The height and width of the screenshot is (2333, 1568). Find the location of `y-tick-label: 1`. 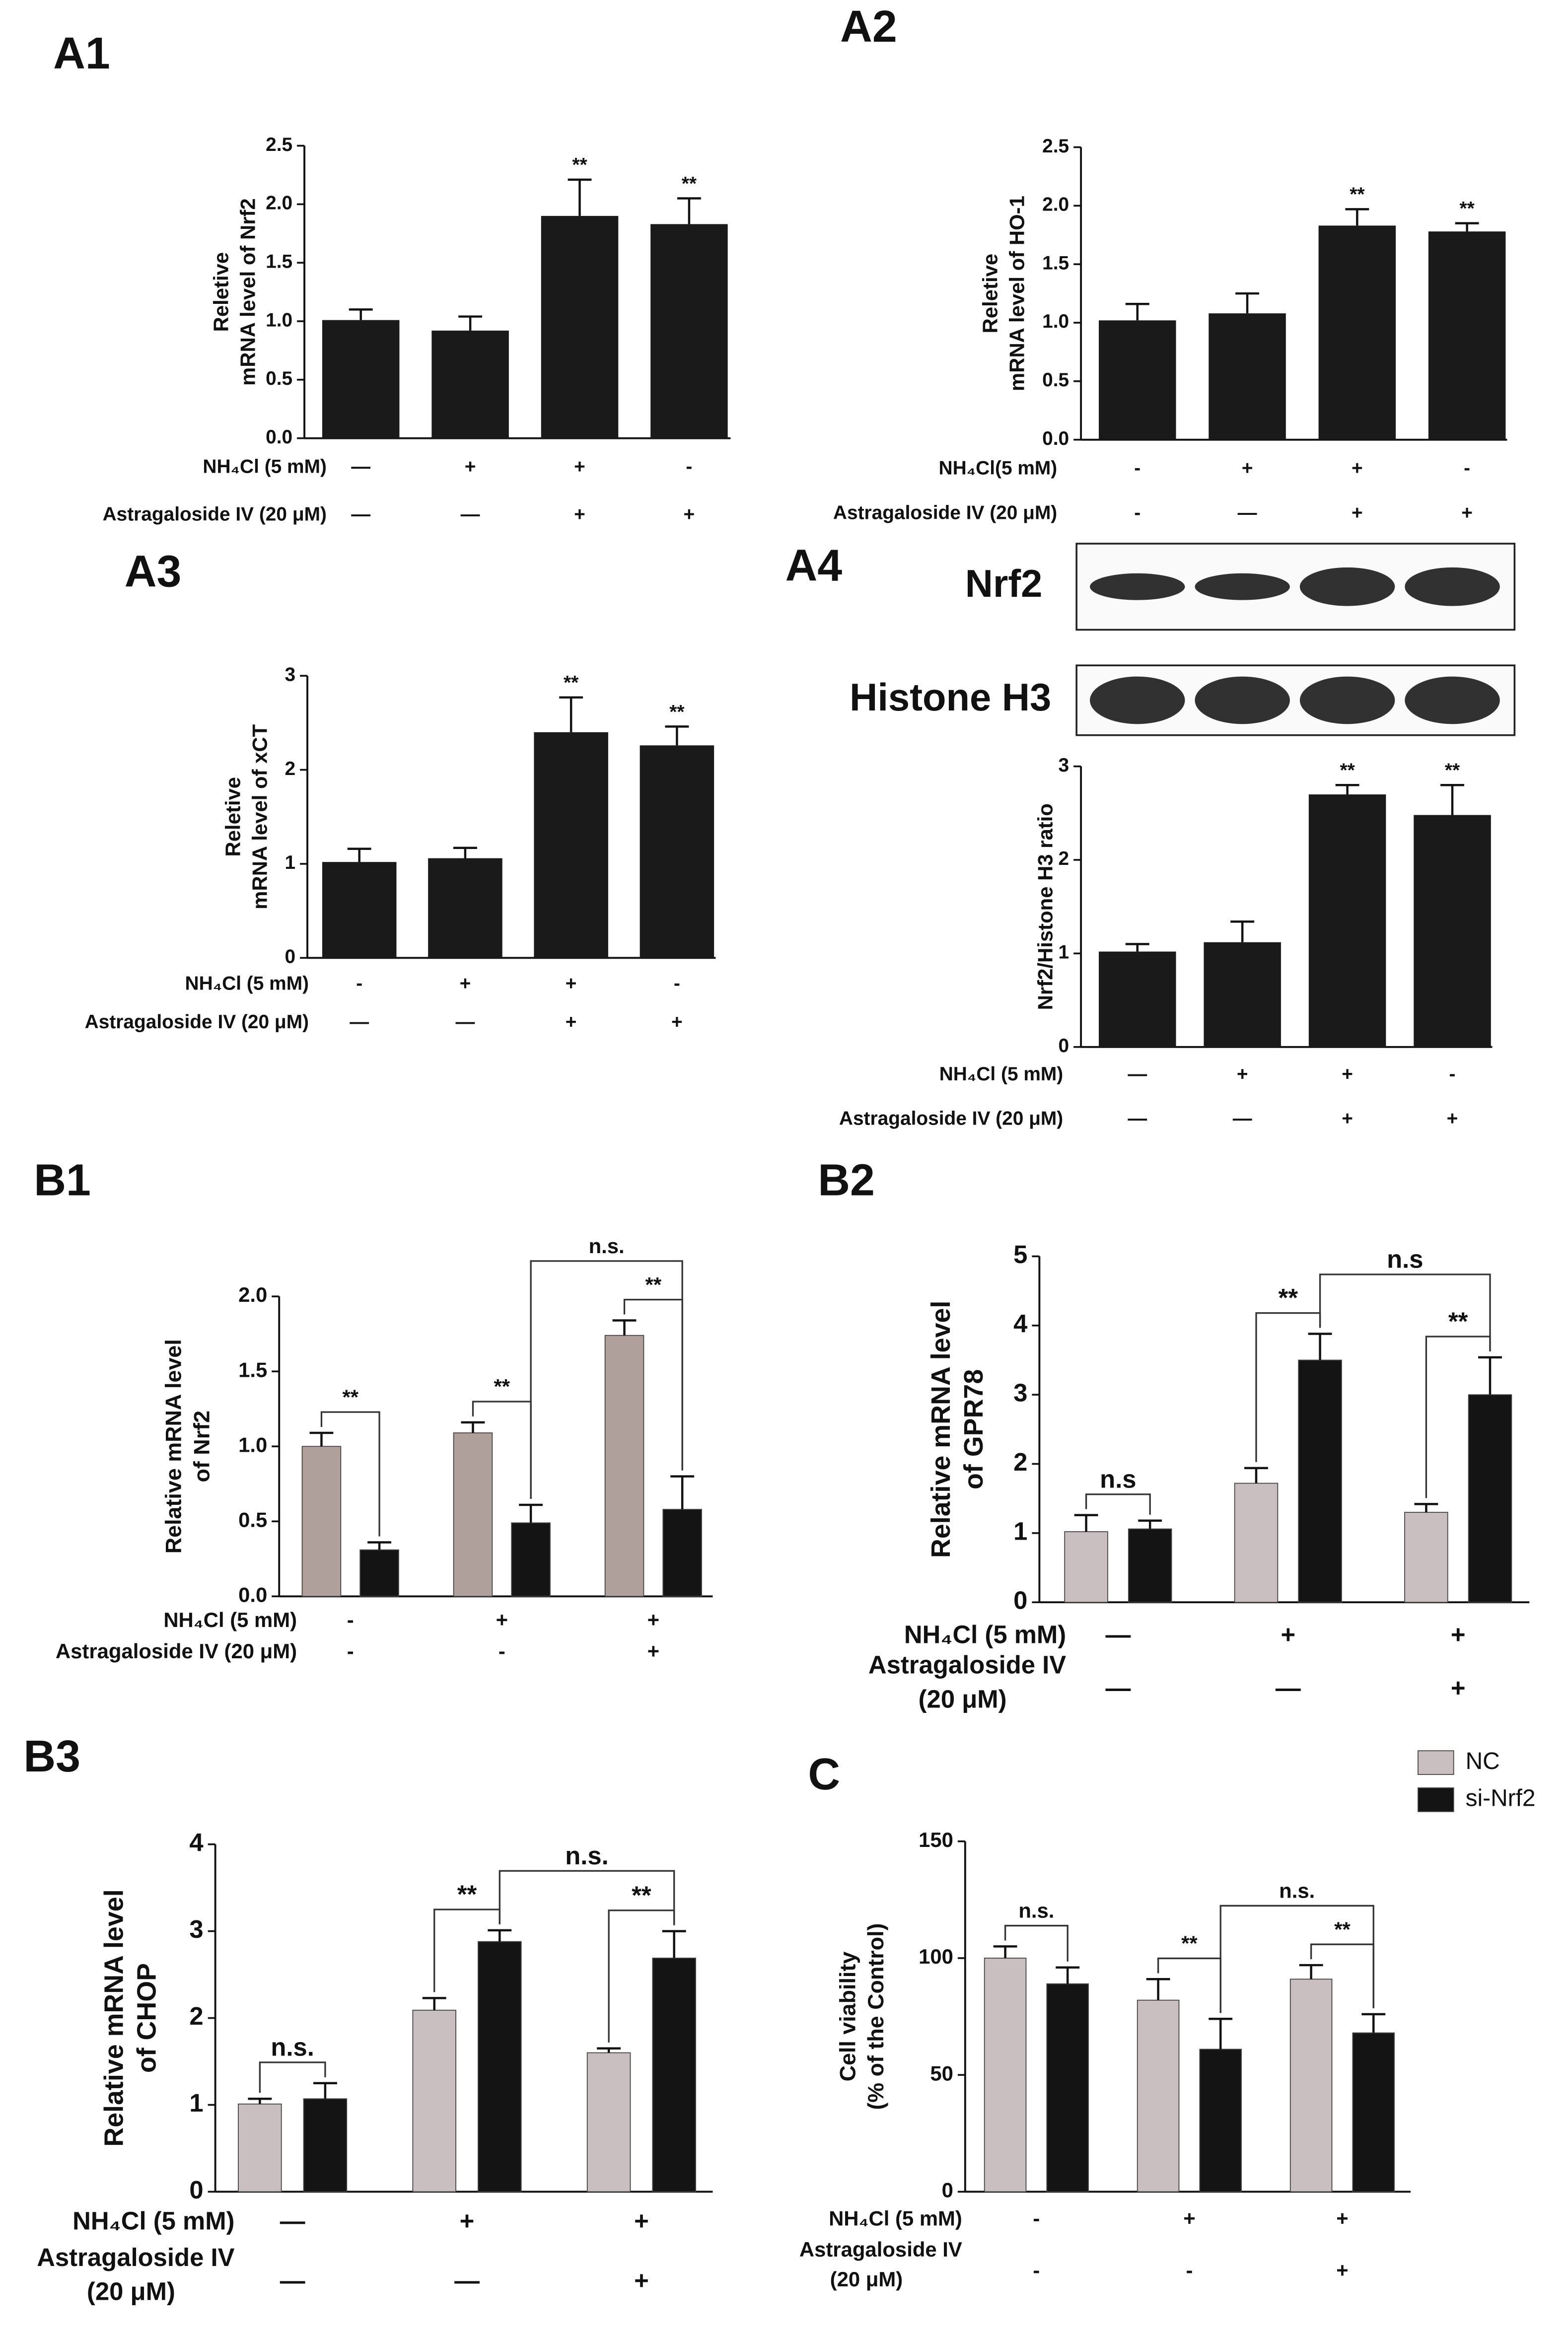

y-tick-label: 1 is located at coordinates (1020, 1531).